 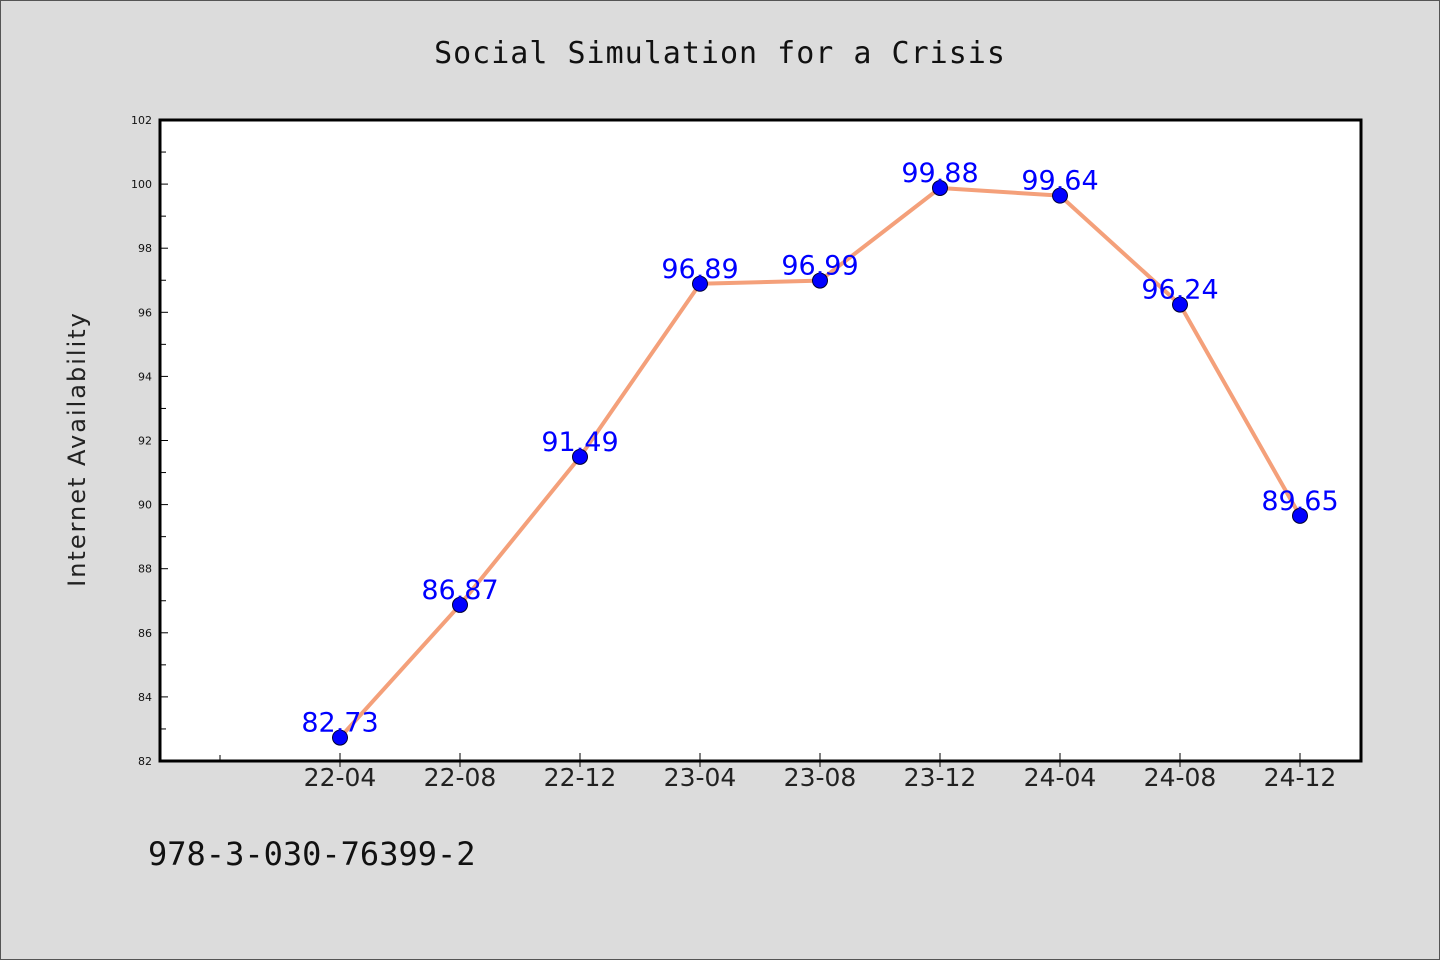 What do you see at coordinates (145, 441) in the screenshot?
I see `y-tick-label: 92` at bounding box center [145, 441].